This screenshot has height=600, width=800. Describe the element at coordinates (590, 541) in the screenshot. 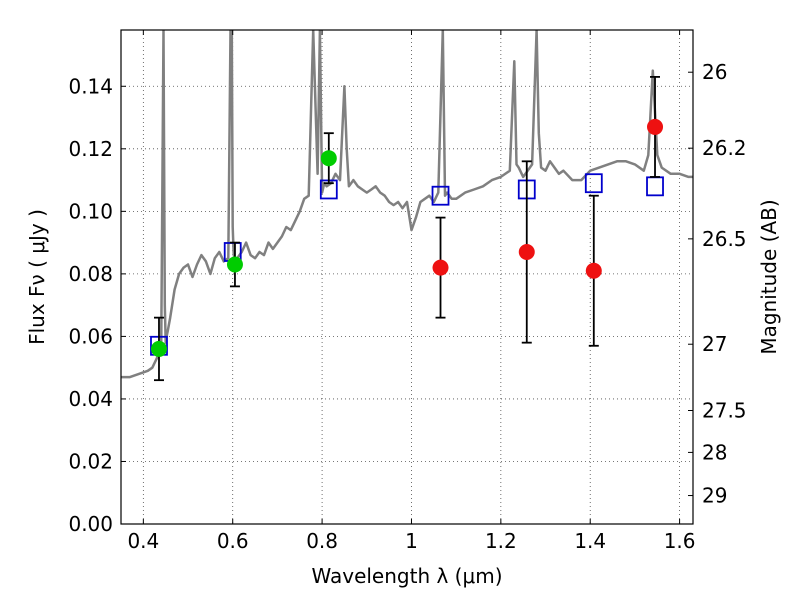

I see `x-tick-label: 1.4` at that location.